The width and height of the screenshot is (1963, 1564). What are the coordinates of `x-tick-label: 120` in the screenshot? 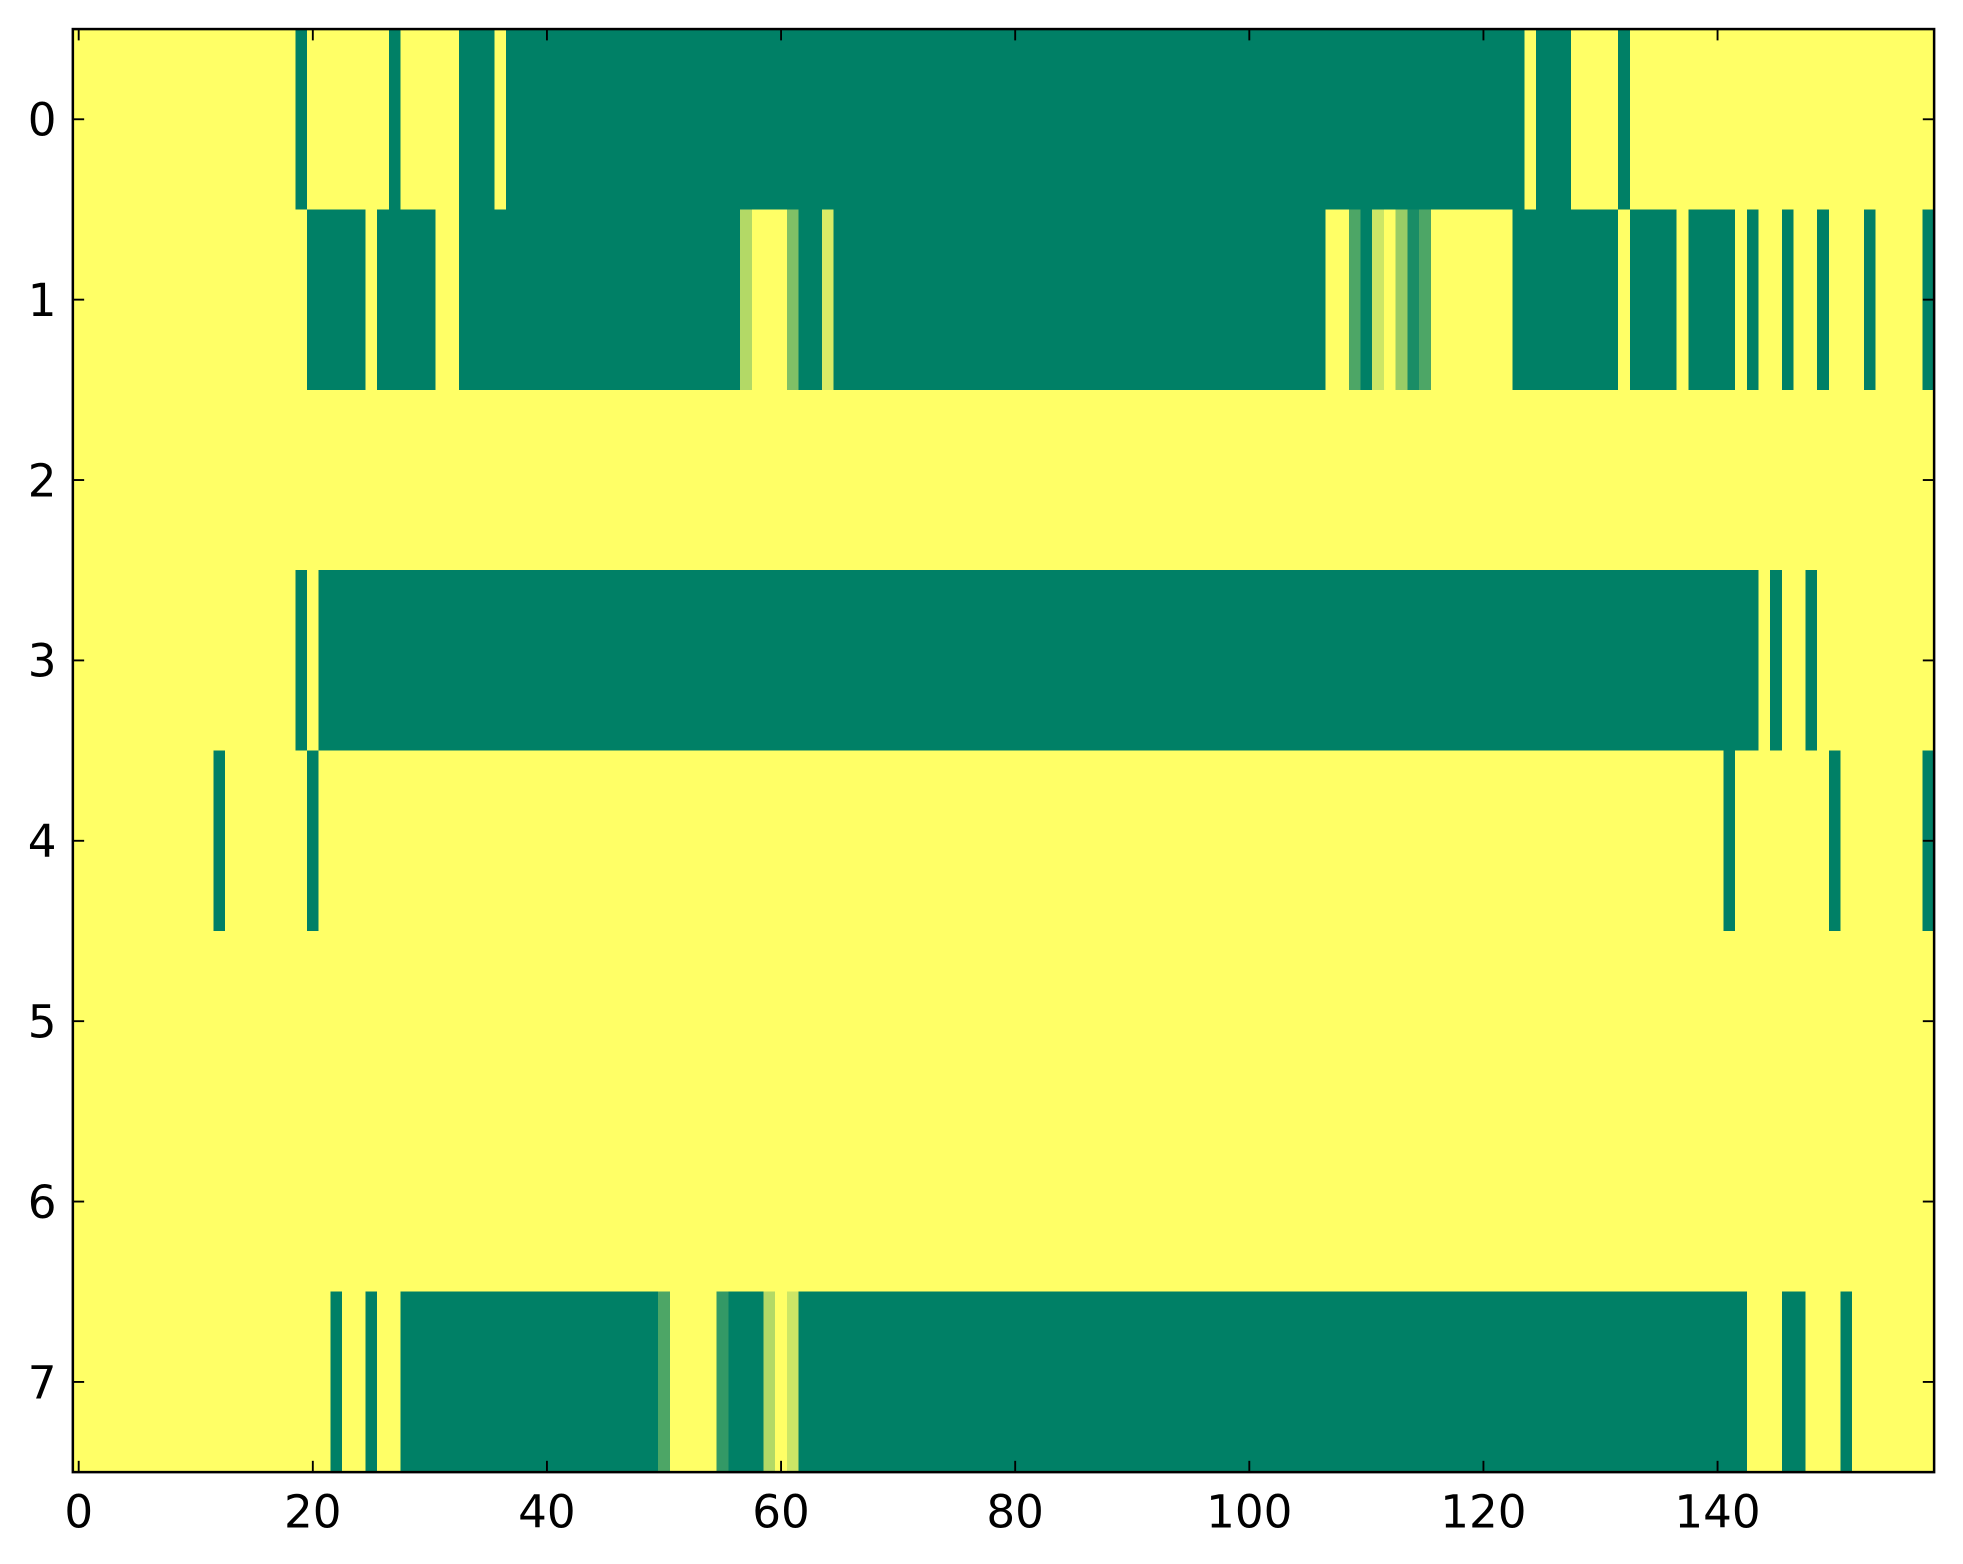 It's located at (1483, 1511).